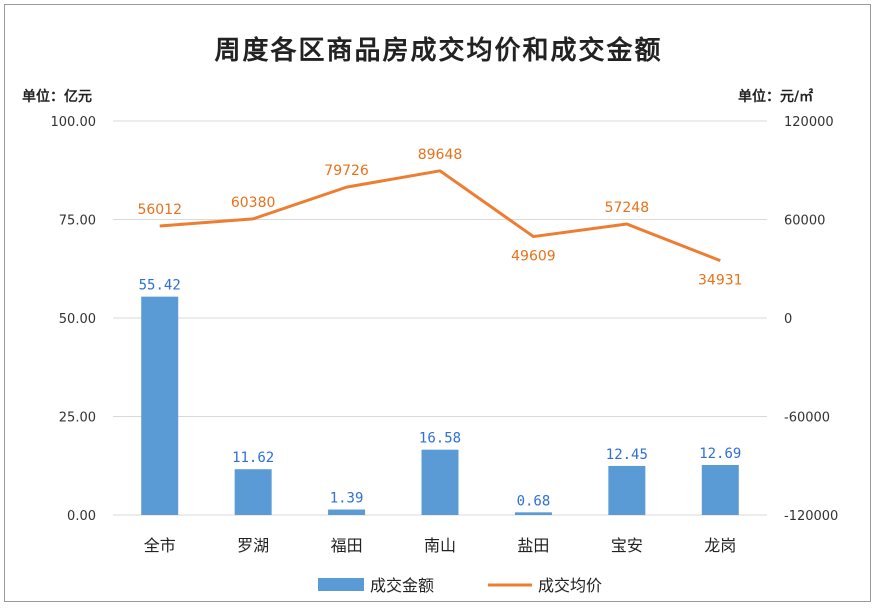 This screenshot has height=608, width=877. I want to click on line-data-label: 34931, so click(720, 281).